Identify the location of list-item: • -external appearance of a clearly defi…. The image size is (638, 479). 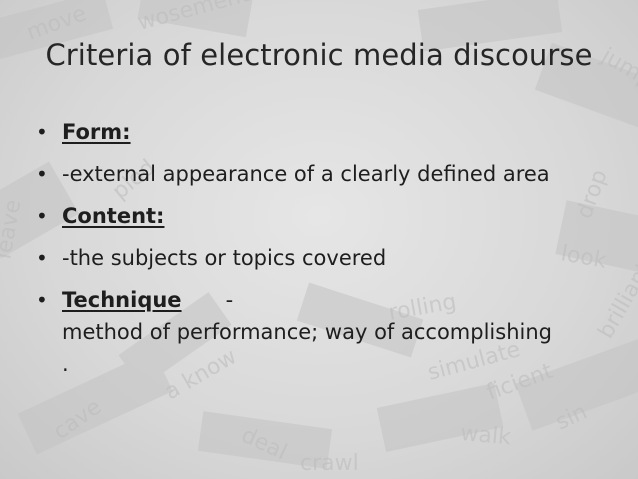
(326, 174).